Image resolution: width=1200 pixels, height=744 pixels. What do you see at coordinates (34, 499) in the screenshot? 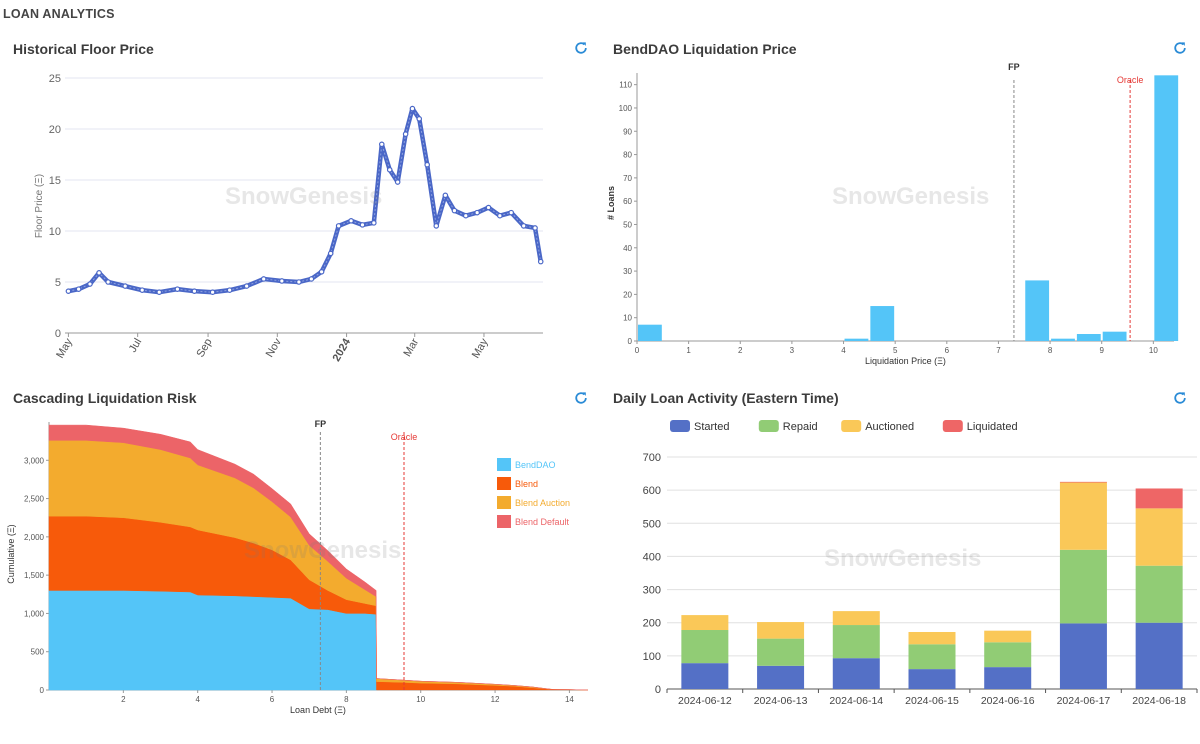
I see `y-tick-label: 2,500` at bounding box center [34, 499].